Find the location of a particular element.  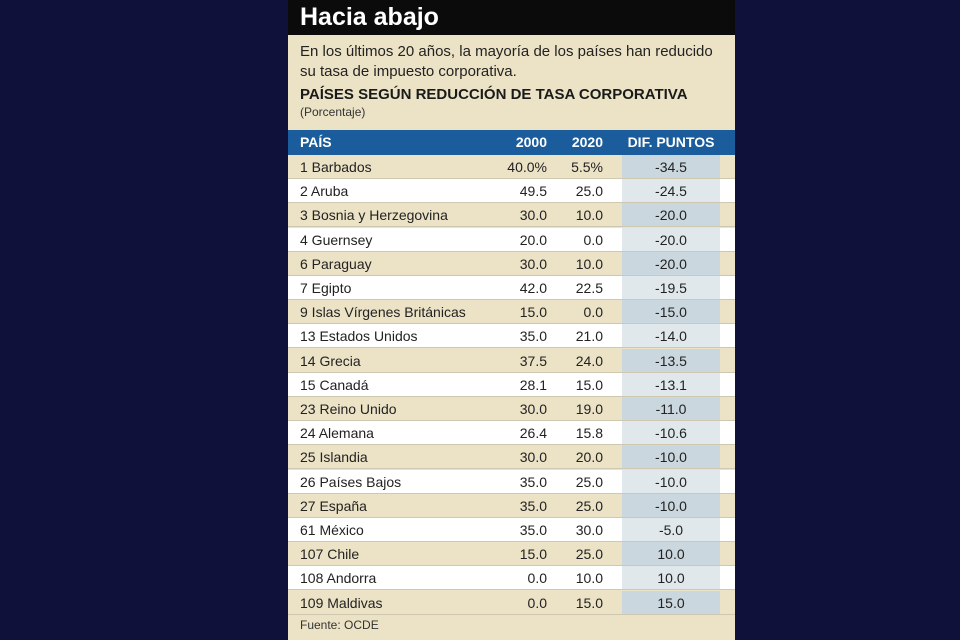

table-row: 4 Guernsey 20.0 0.0 -20.0 is located at coordinates (511, 239).